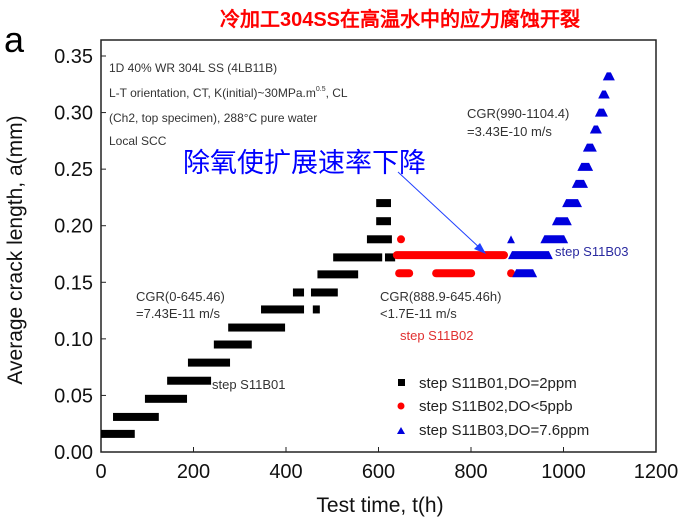 The width and height of the screenshot is (686, 529). Describe the element at coordinates (440, 296) in the screenshot. I see `cgr2-line1: CGR(888.9-645.46h)` at that location.